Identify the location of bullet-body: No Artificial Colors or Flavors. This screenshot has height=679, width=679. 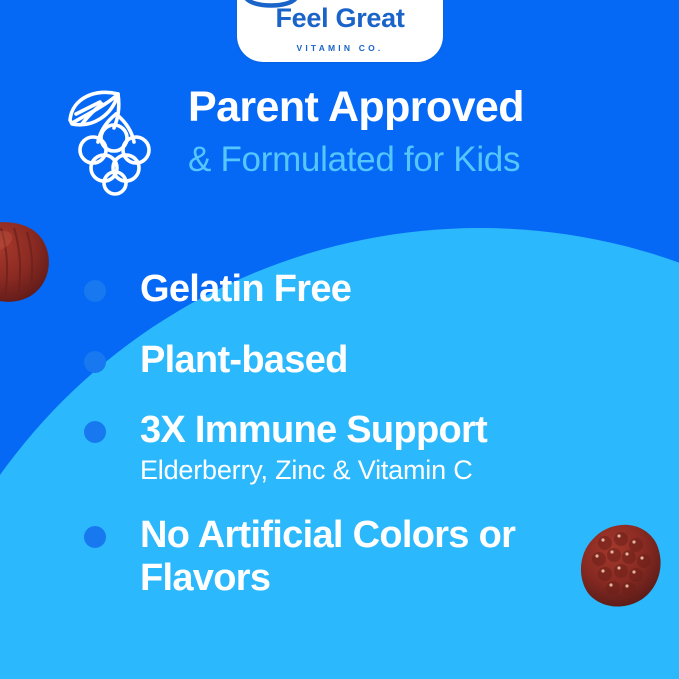
(333, 556).